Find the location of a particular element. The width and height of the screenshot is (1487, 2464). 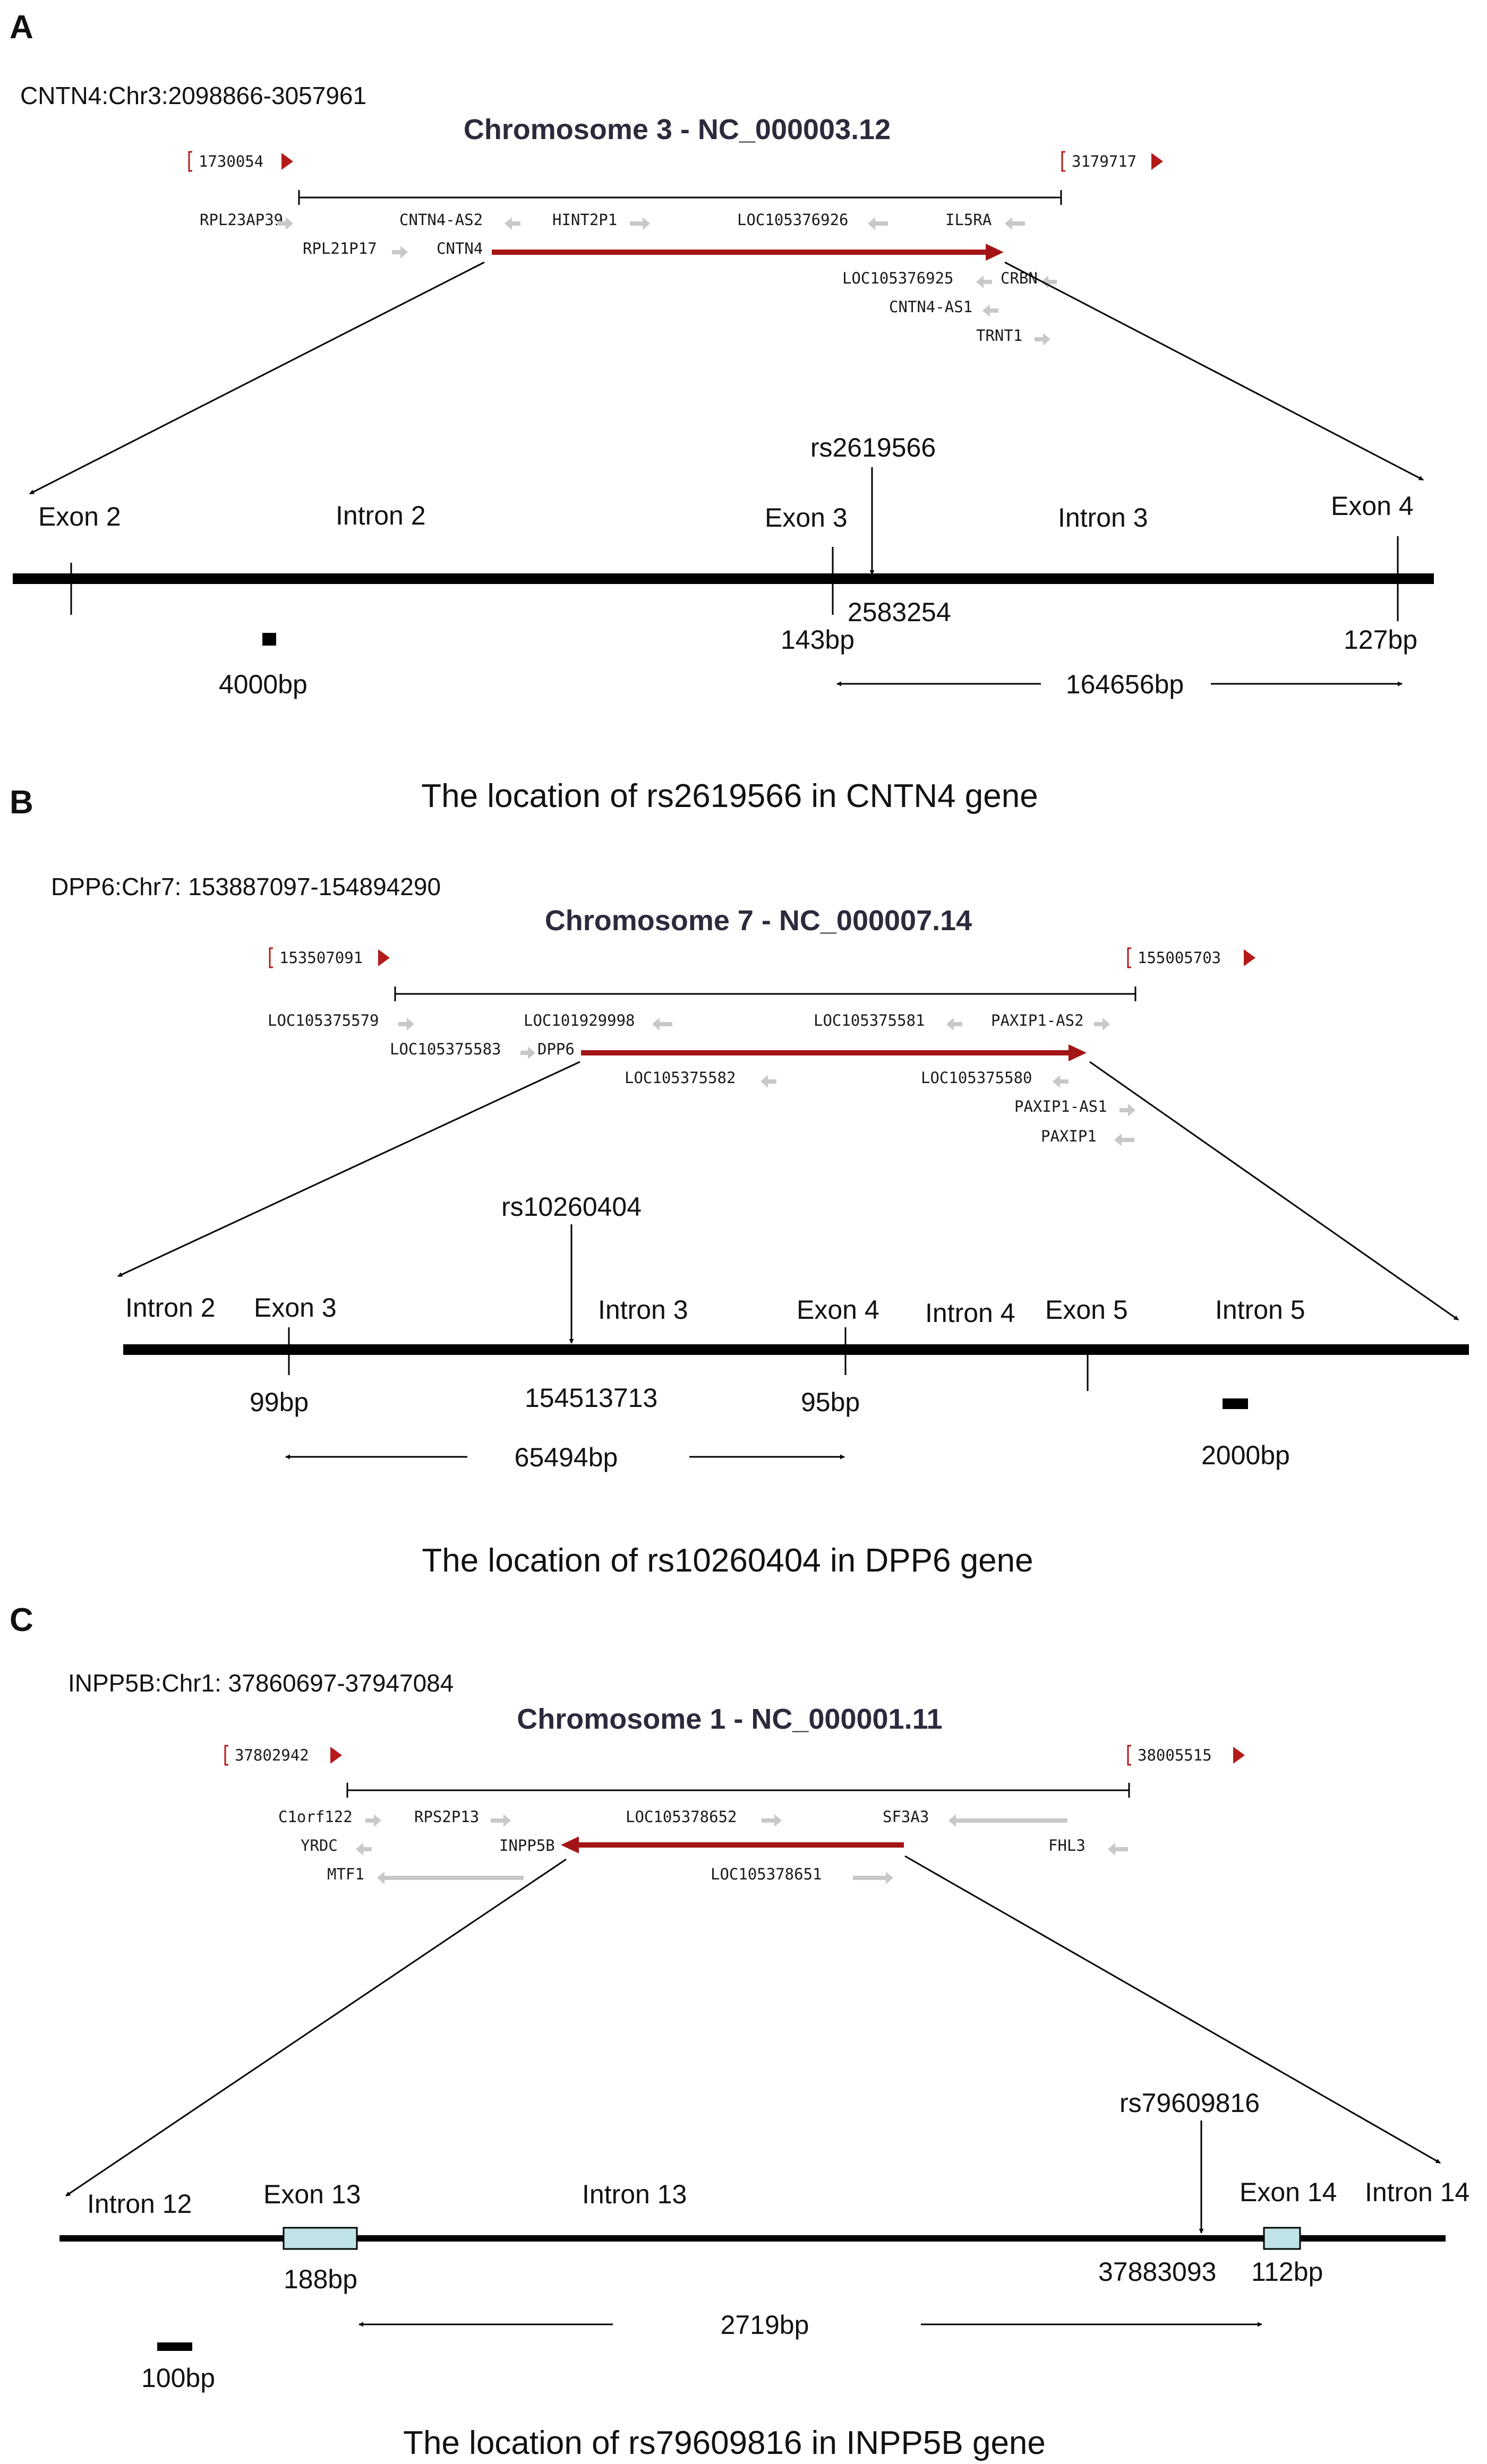

gene-label: LOC105375582 is located at coordinates (680, 1078).